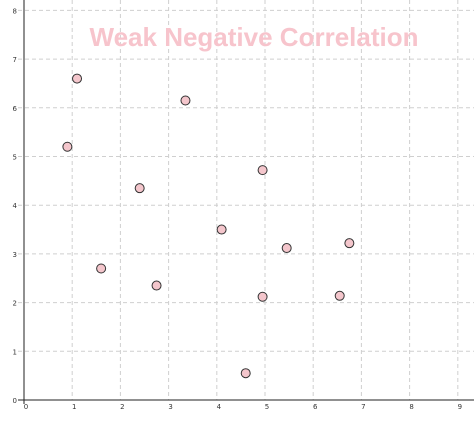 This screenshot has height=422, width=474. I want to click on x-tick-label: 1, so click(74, 407).